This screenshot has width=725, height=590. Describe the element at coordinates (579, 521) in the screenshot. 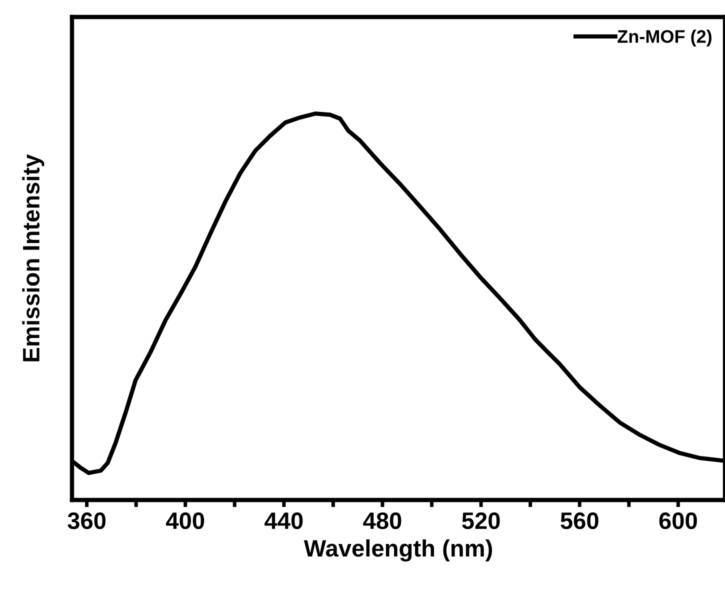

I see `x-tick-label: 560` at that location.